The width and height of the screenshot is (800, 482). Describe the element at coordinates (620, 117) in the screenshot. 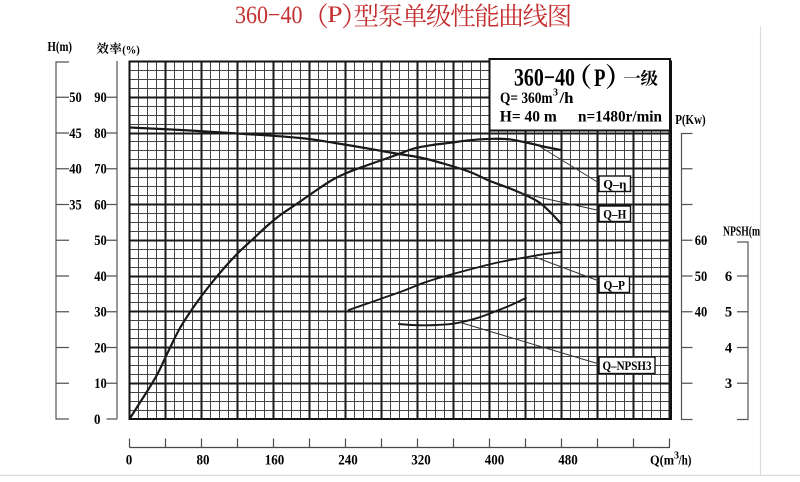

I see `svg-text: n=1480r/min` at that location.